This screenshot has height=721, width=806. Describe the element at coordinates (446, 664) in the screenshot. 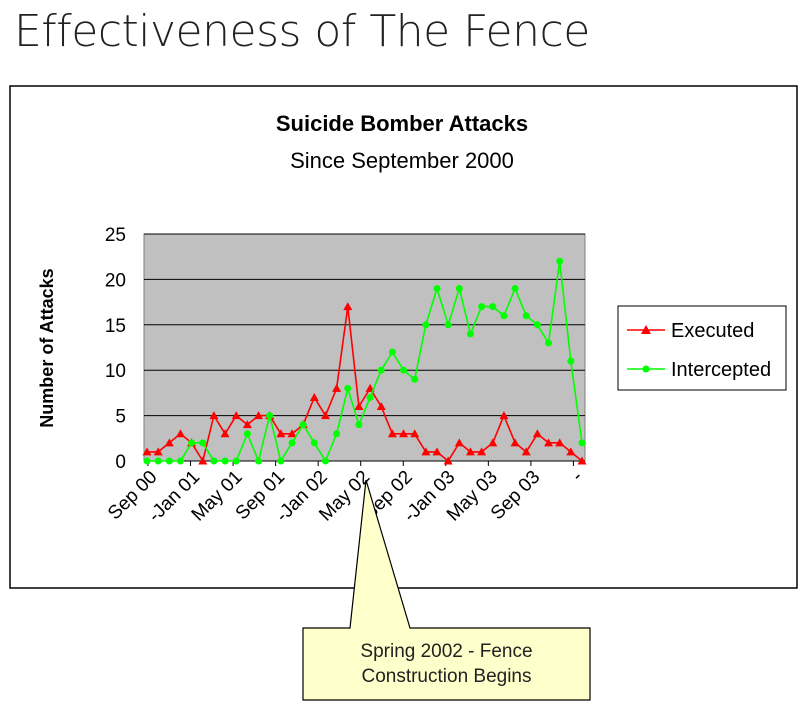

I see `callout: Spring 2002 - Fence Construction Begins` at that location.